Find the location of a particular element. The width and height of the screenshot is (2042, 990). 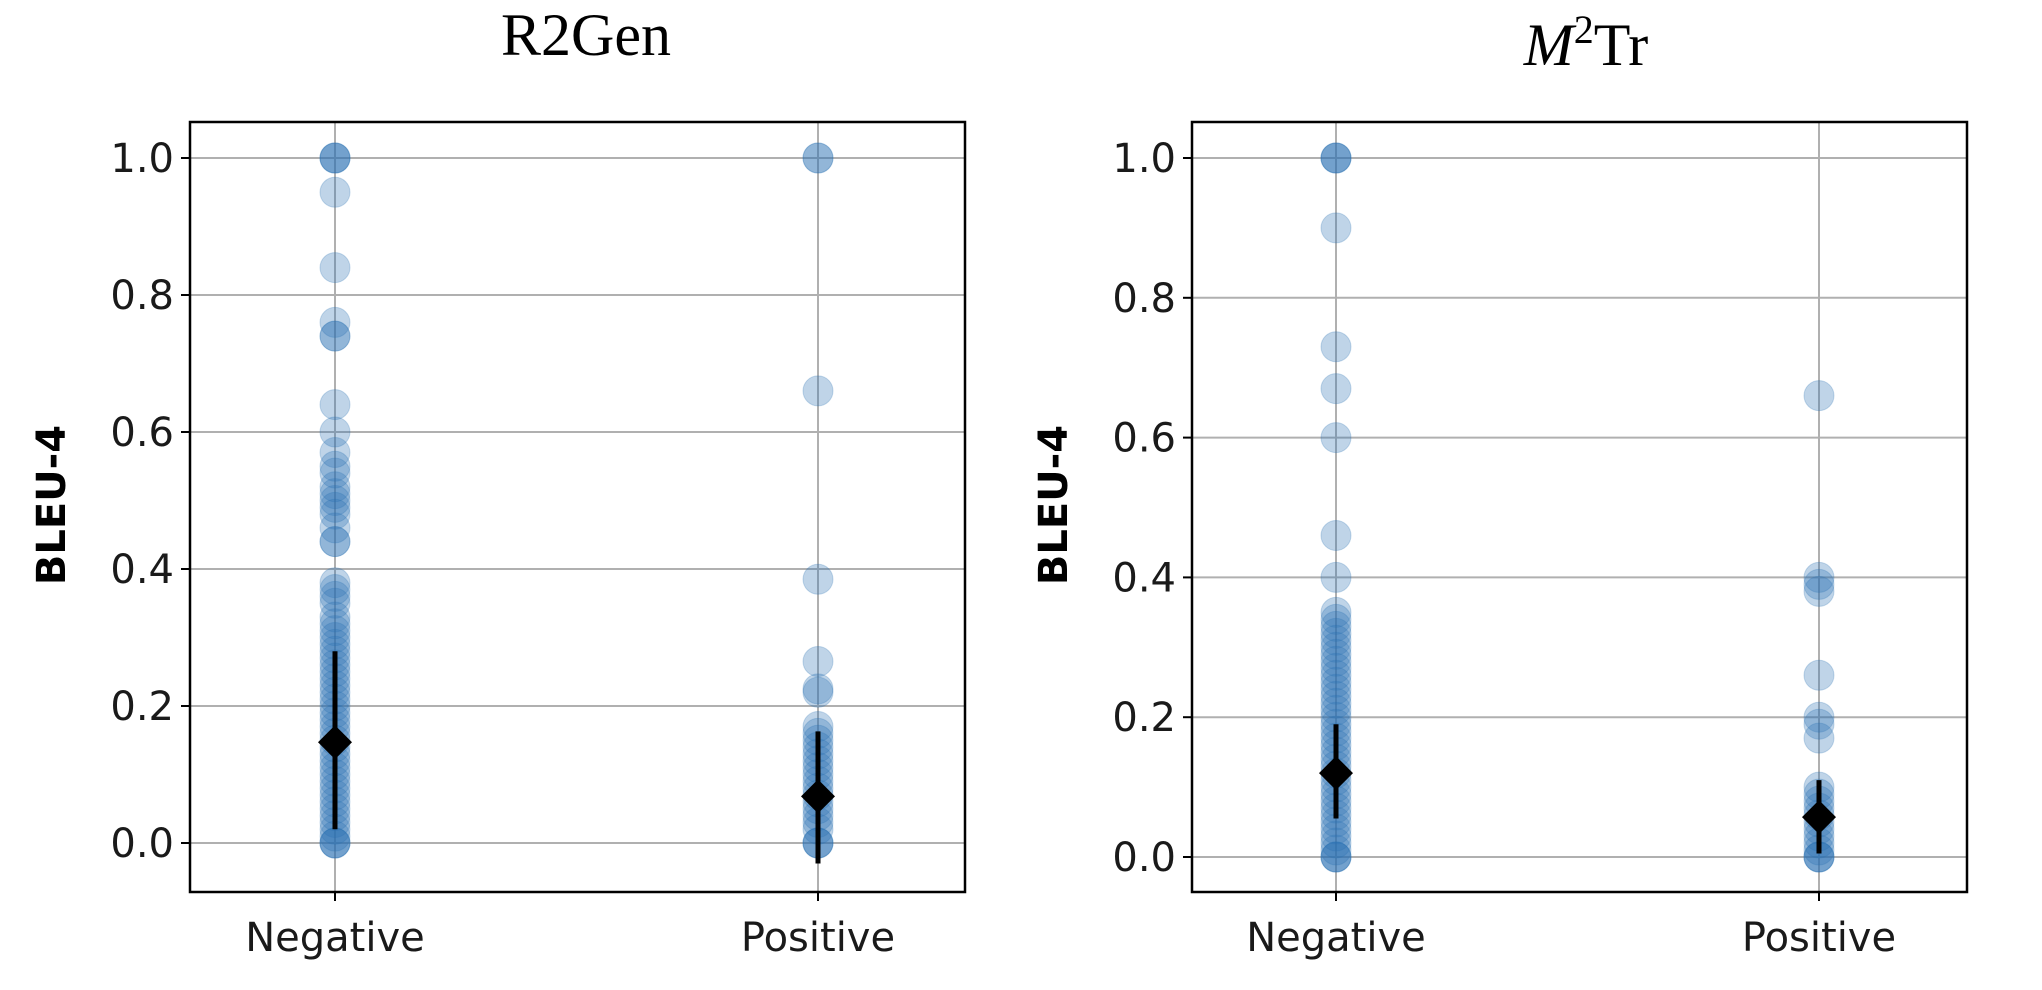

title-superscript: 2 is located at coordinates (1584, 29).